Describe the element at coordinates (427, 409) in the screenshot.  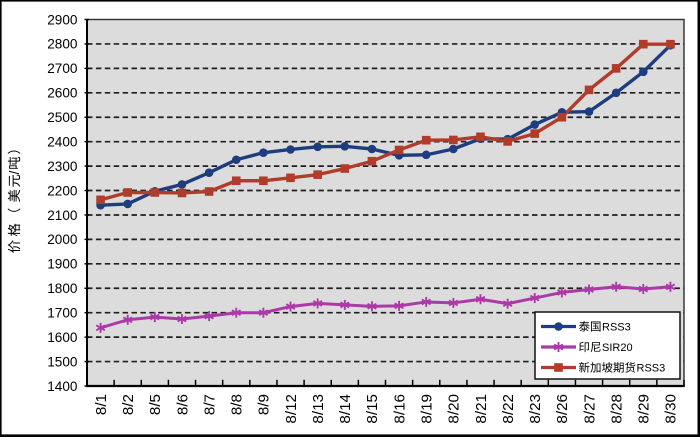
I see `svg-text: 8/19` at that location.